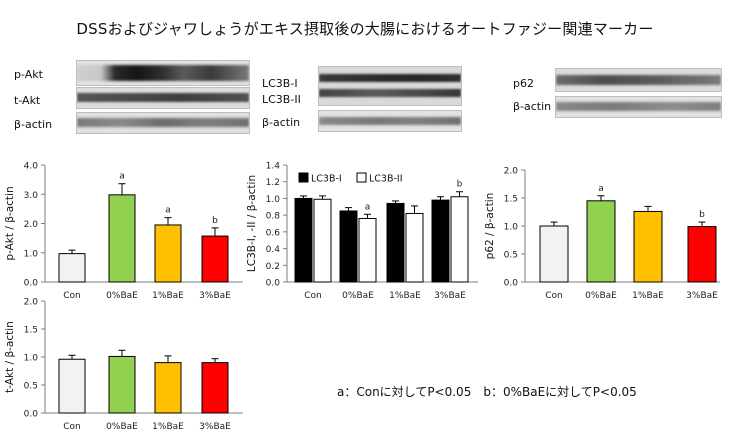 This screenshot has width=730, height=435. I want to click on figure-title: DSSおよびジャワしょうがエキス摂取後の大腸におけるオートファジー関連マーカー, so click(365, 29).